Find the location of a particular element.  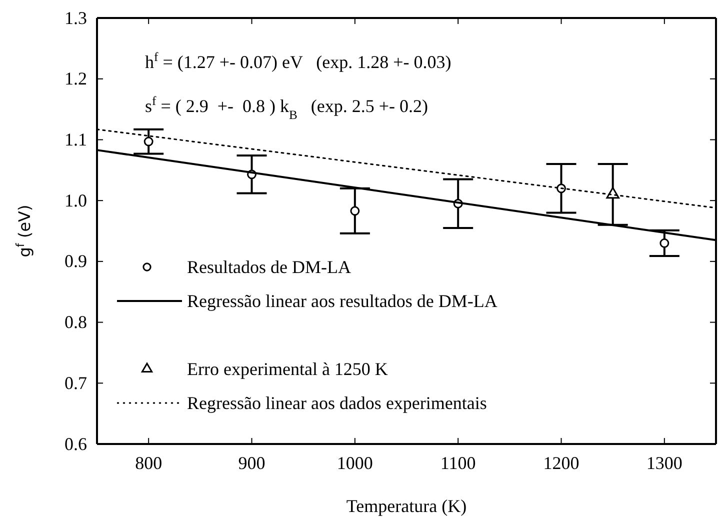

x-tick-label: 800 is located at coordinates (148, 462).